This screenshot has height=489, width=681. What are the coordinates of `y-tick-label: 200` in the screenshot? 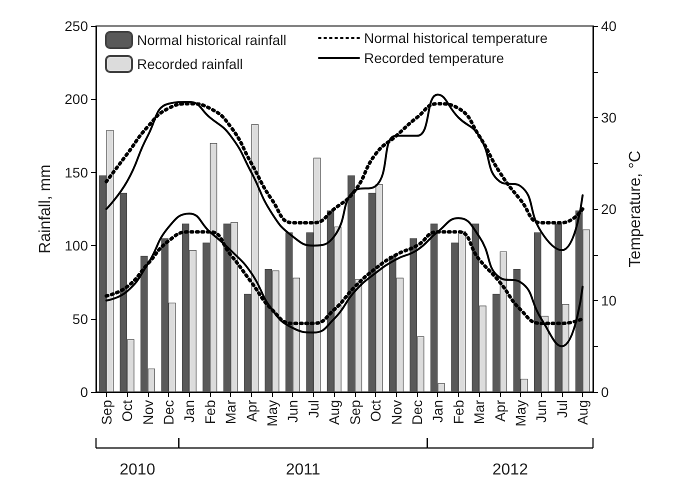 It's located at (76, 99).